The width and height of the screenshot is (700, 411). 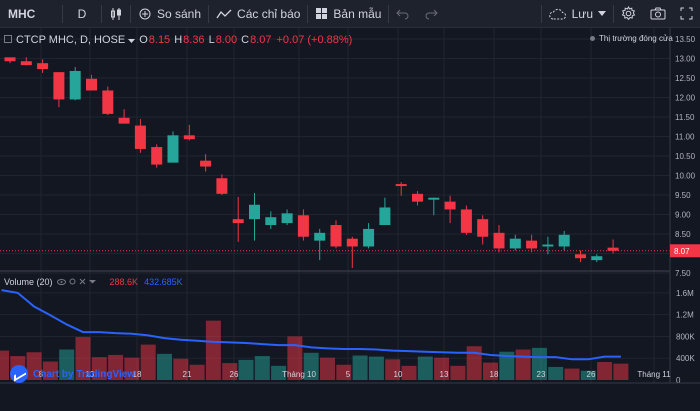 What do you see at coordinates (636, 38) in the screenshot?
I see `market-status-label: Thị trường đóng cửa` at bounding box center [636, 38].